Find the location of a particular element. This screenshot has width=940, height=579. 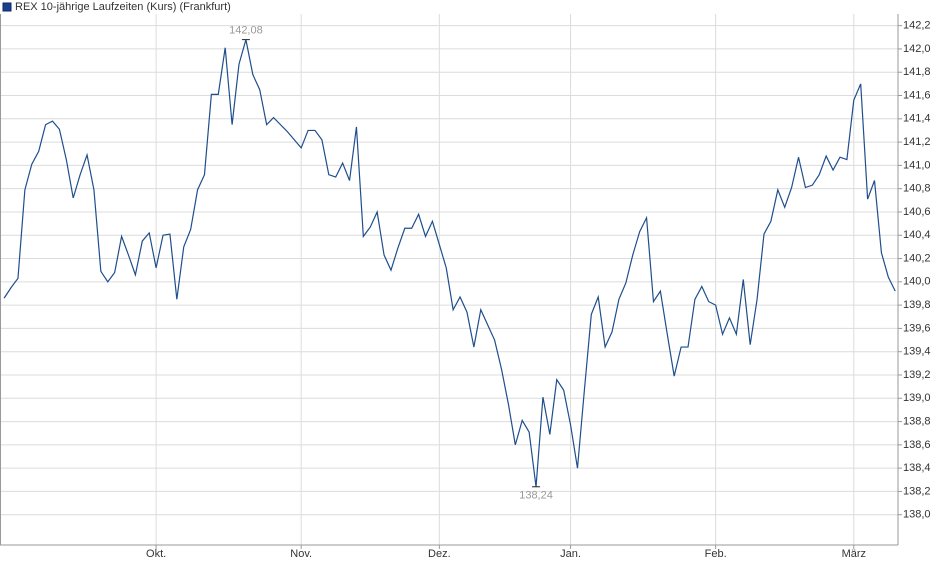

y-tick-label: 138,4 is located at coordinates (917, 468).